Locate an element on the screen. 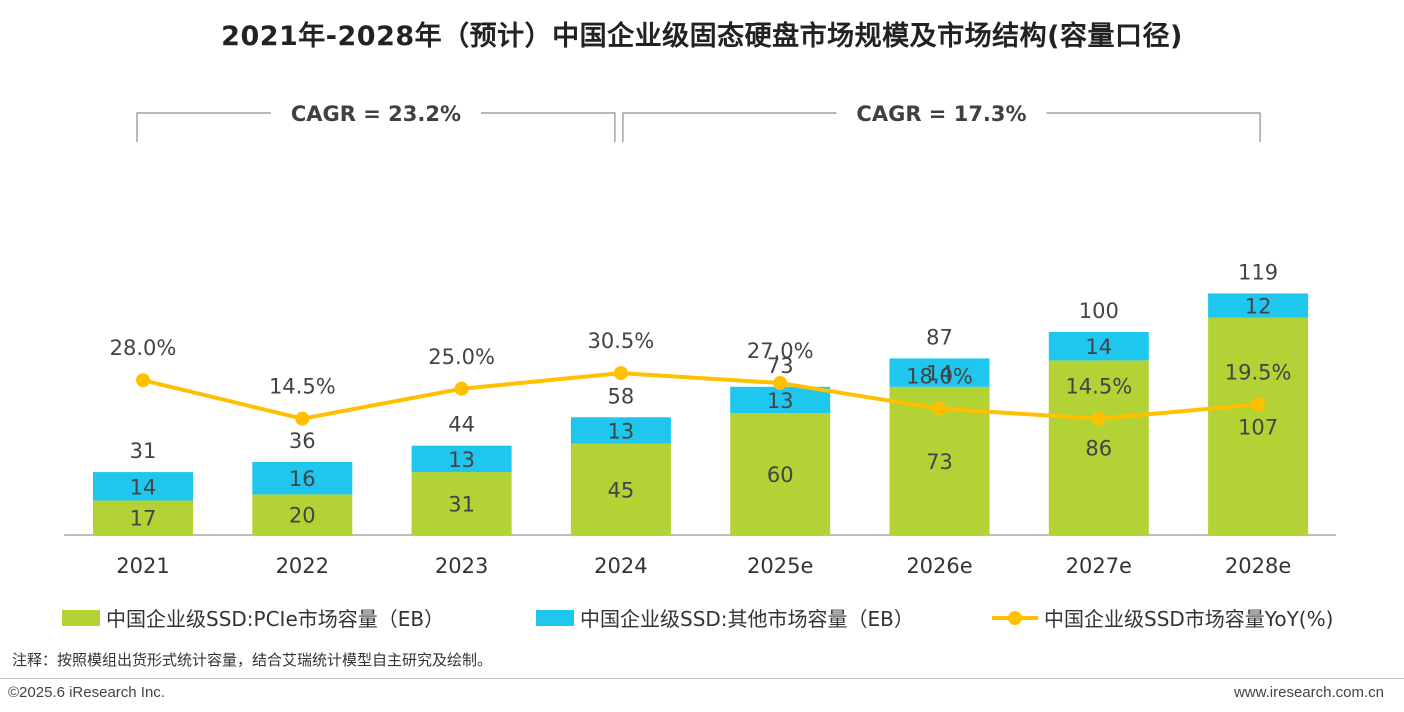 This screenshot has width=1404, height=712. label-total-2021: 31 is located at coordinates (143, 451).